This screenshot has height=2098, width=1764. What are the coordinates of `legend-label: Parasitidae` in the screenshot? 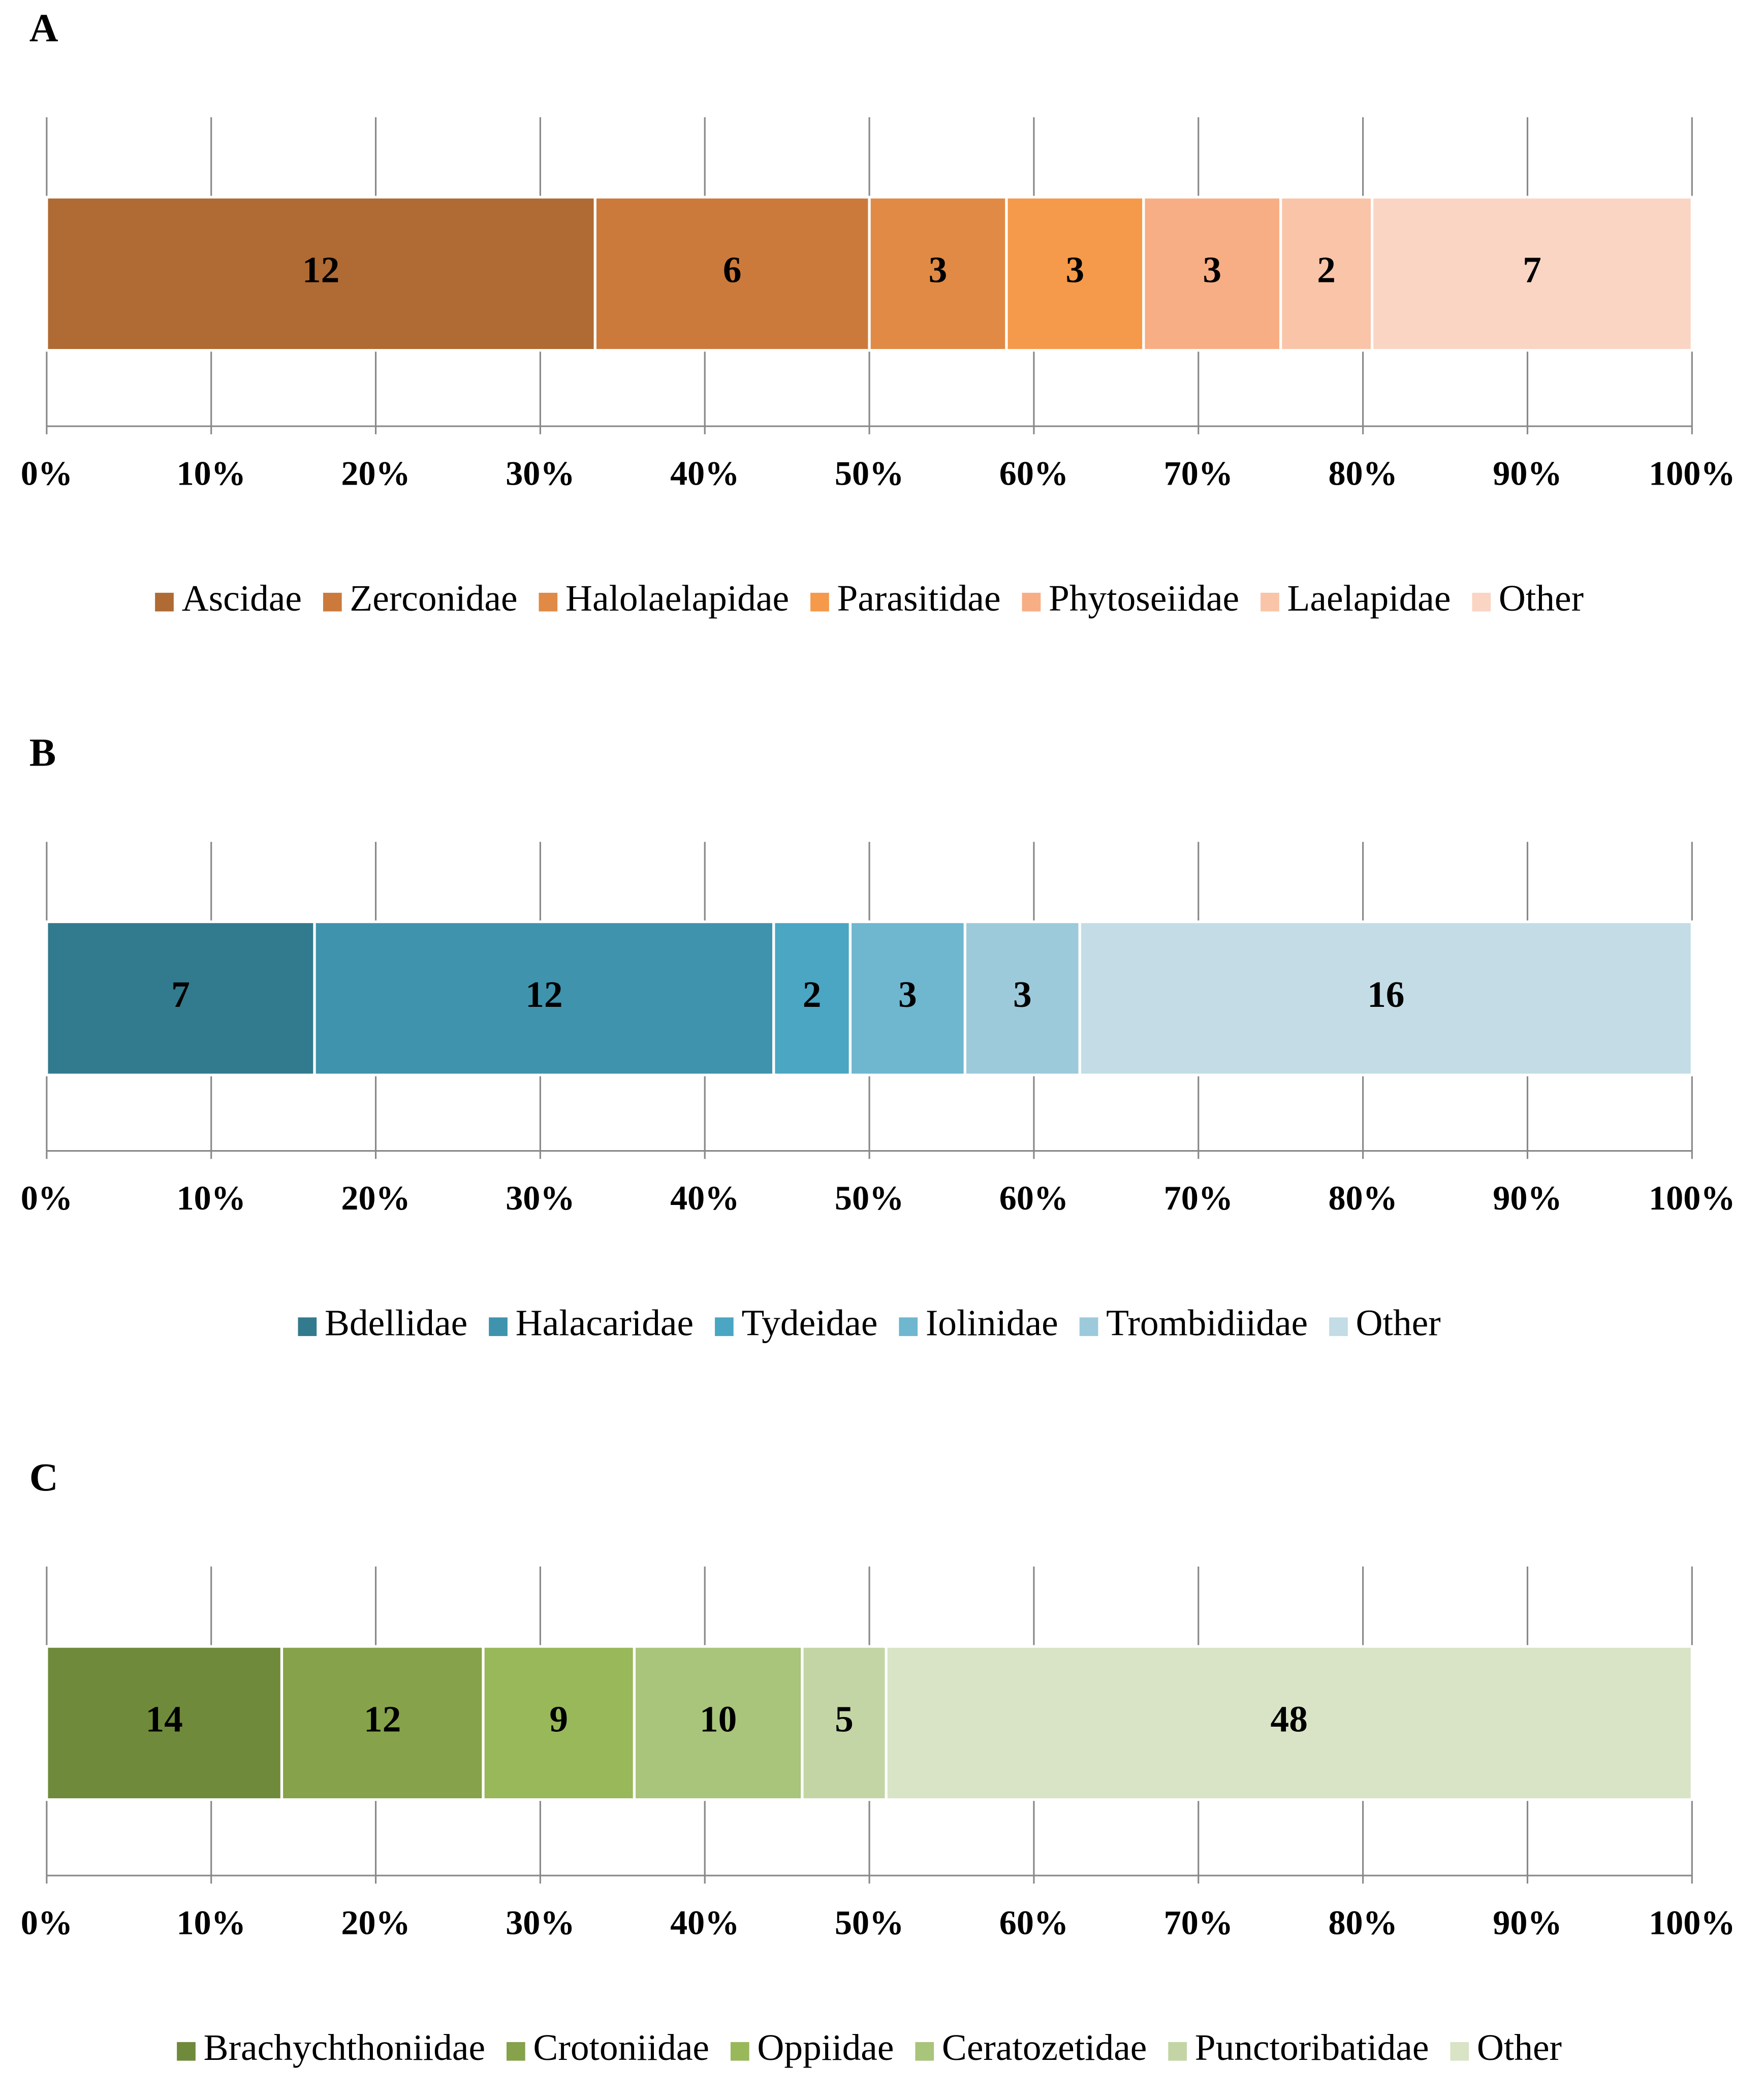 It's located at (919, 598).